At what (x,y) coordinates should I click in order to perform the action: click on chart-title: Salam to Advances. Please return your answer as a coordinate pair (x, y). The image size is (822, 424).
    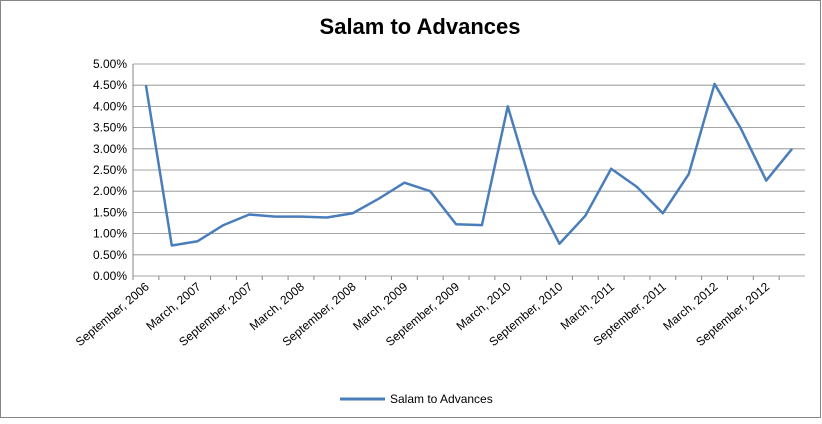
    Looking at the image, I should click on (420, 26).